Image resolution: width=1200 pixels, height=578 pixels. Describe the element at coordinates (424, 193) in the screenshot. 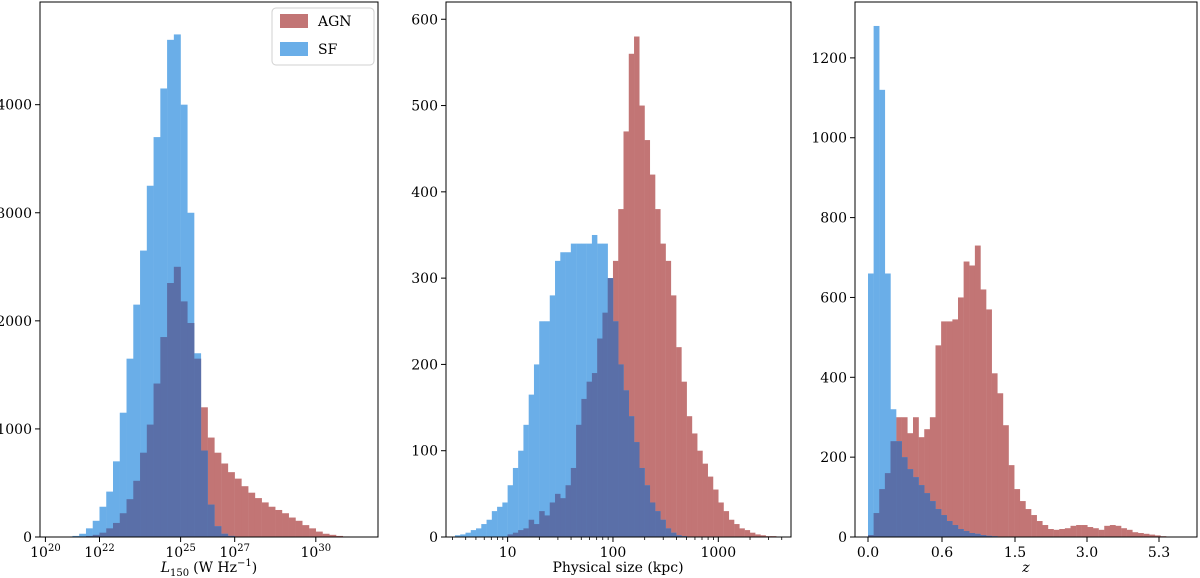

I see `y-tick-label: 400` at that location.